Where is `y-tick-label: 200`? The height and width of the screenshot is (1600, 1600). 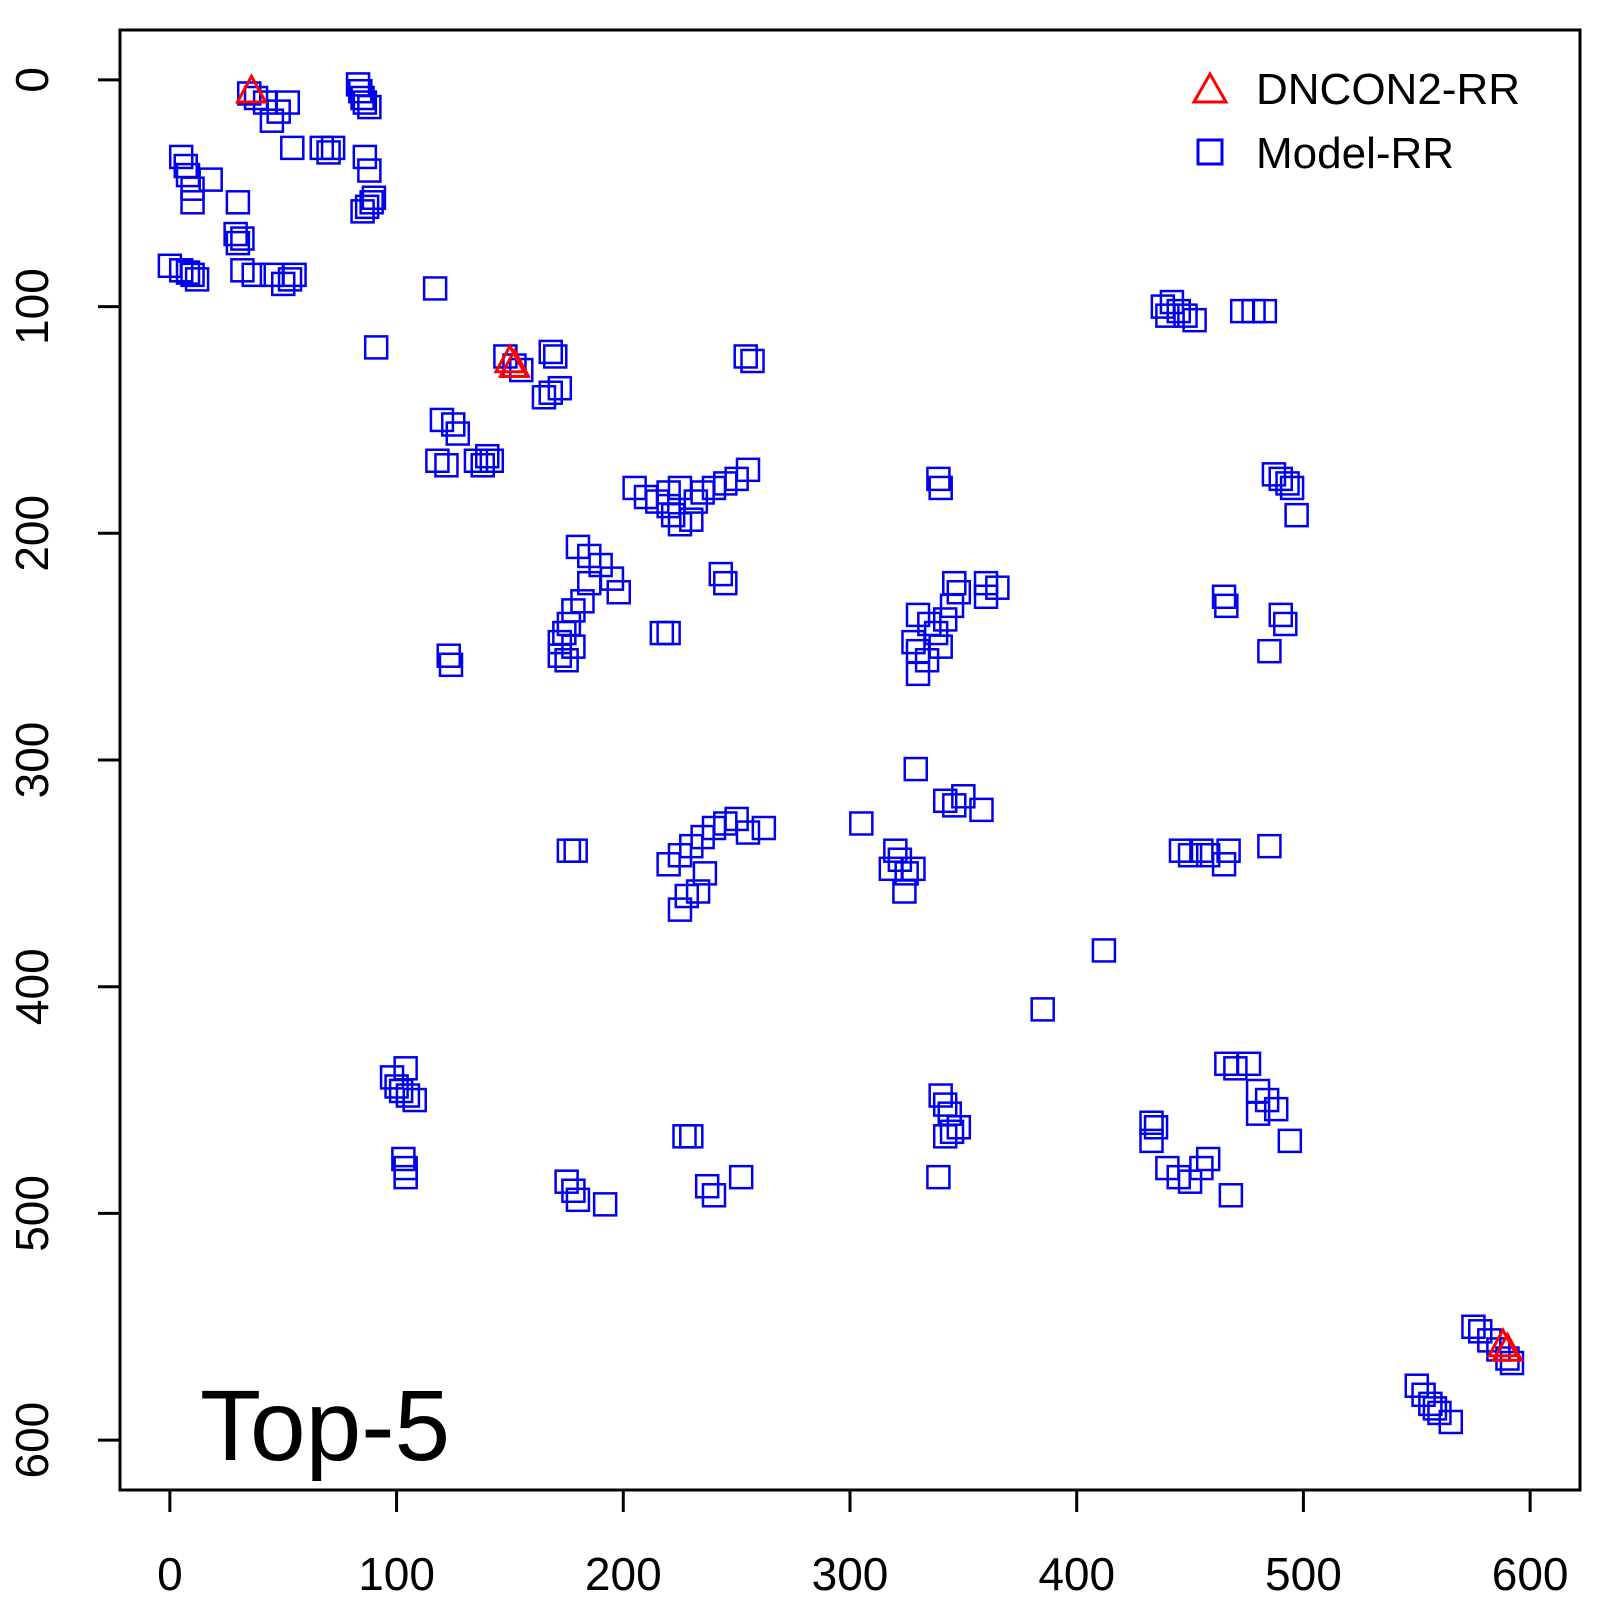
y-tick-label: 200 is located at coordinates (32, 533).